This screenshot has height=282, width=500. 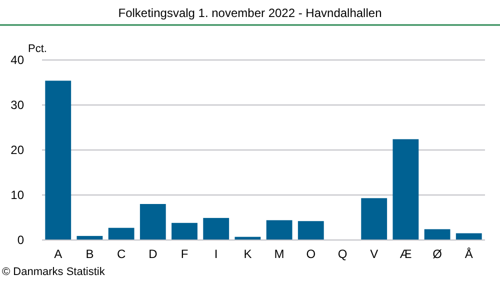 What do you see at coordinates (437, 254) in the screenshot?
I see `x-tick-label: Ø` at bounding box center [437, 254].